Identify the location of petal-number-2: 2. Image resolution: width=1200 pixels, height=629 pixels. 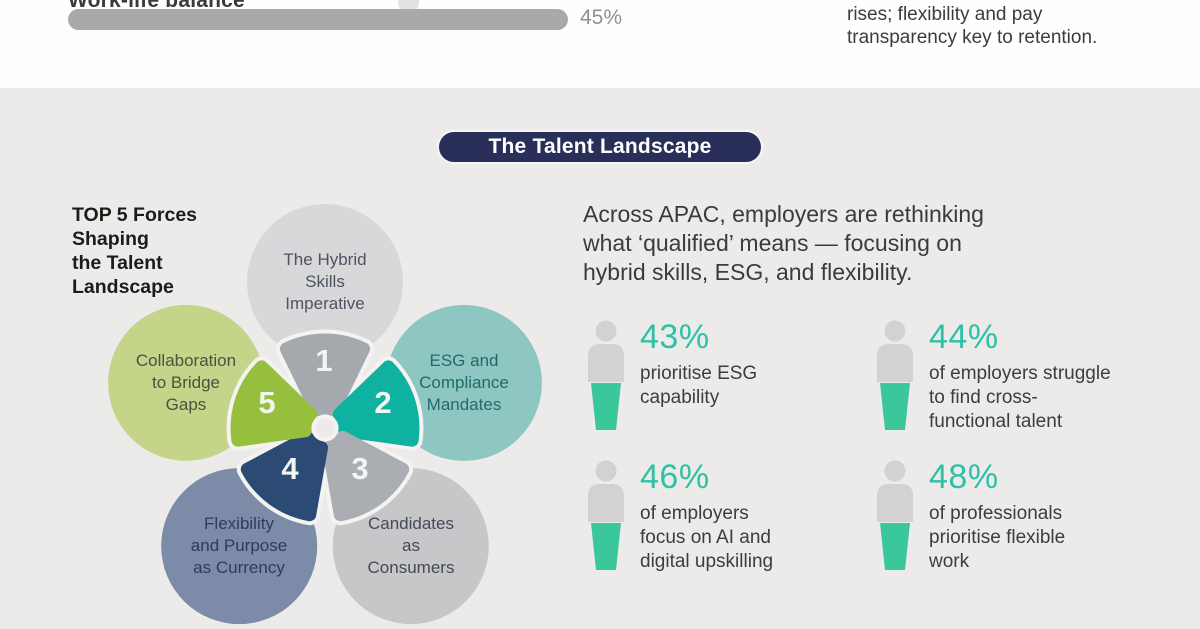
(383, 402).